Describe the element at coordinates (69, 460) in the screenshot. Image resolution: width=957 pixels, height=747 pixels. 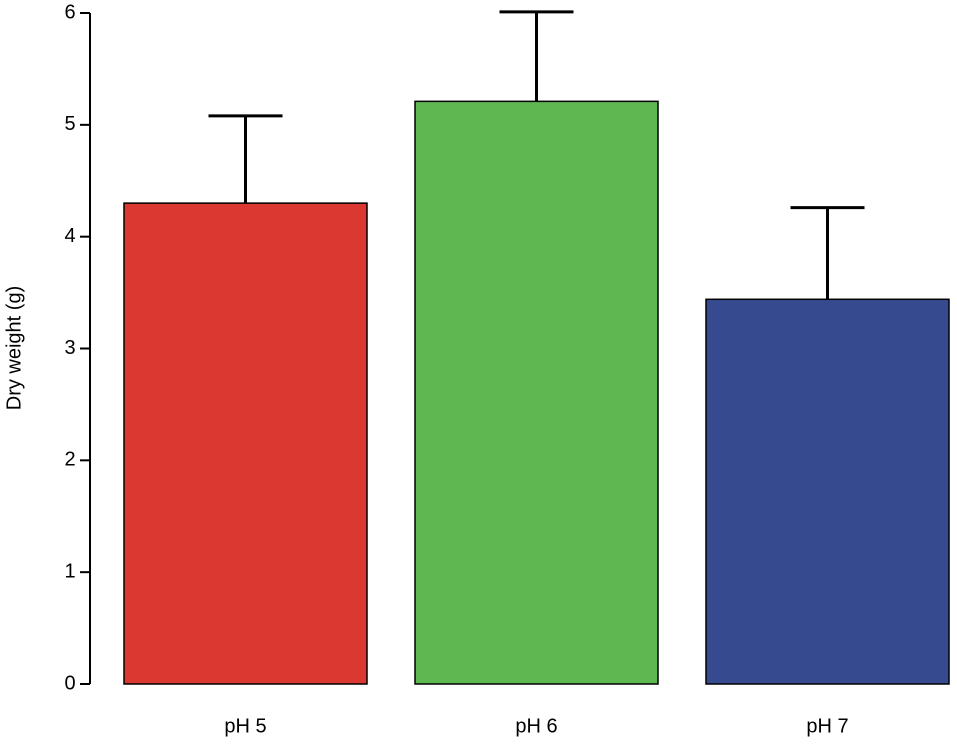
I see `y-tick-label: 2` at that location.